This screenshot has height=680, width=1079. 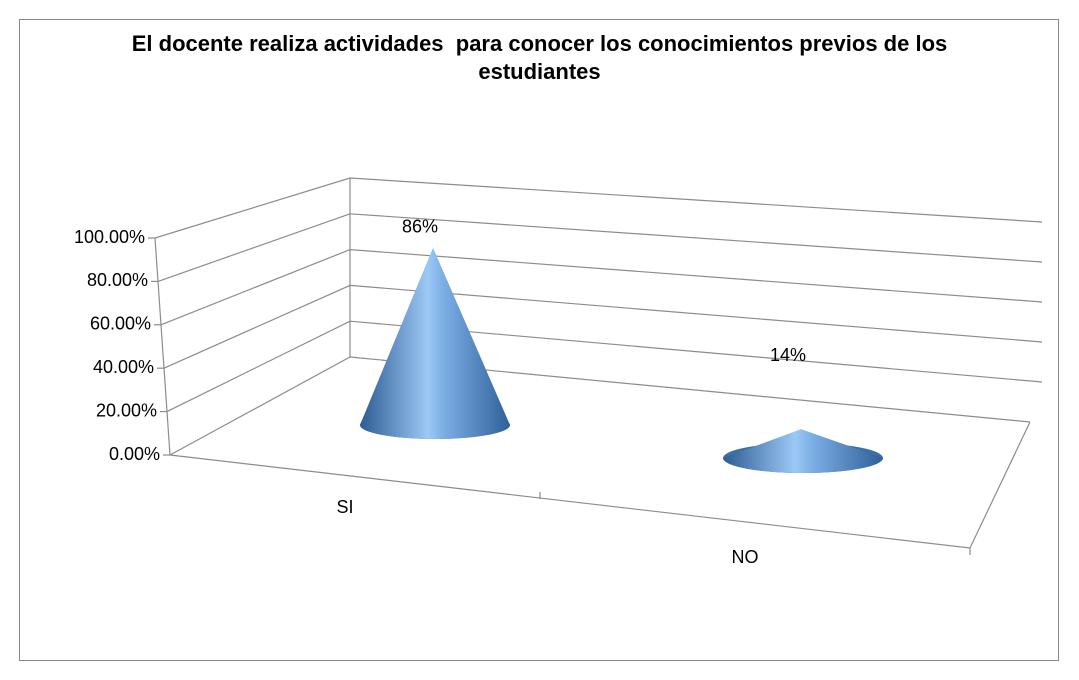 What do you see at coordinates (788, 355) in the screenshot?
I see `data-label: 14%` at bounding box center [788, 355].